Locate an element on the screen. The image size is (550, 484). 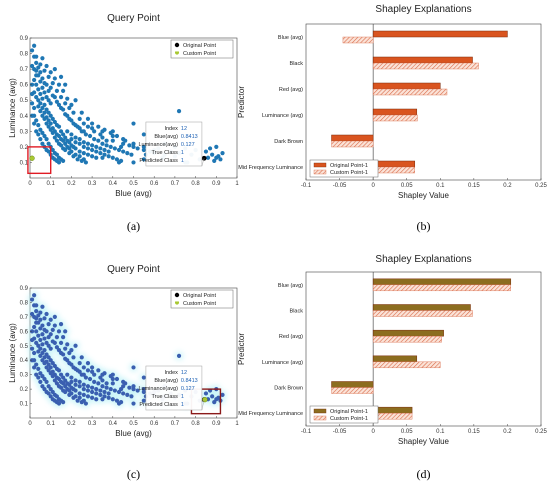
legend-original-marker is located at coordinates (177, 45).